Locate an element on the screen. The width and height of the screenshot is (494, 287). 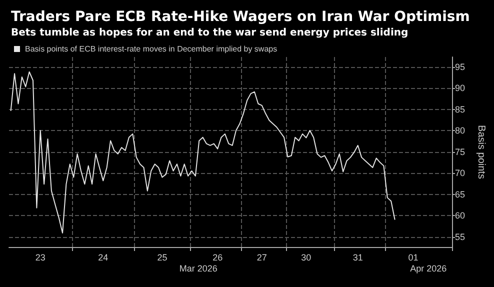
legend-label: Basis points of ECB interest-rate moves in December implied by swaps is located at coordinates (151, 49).